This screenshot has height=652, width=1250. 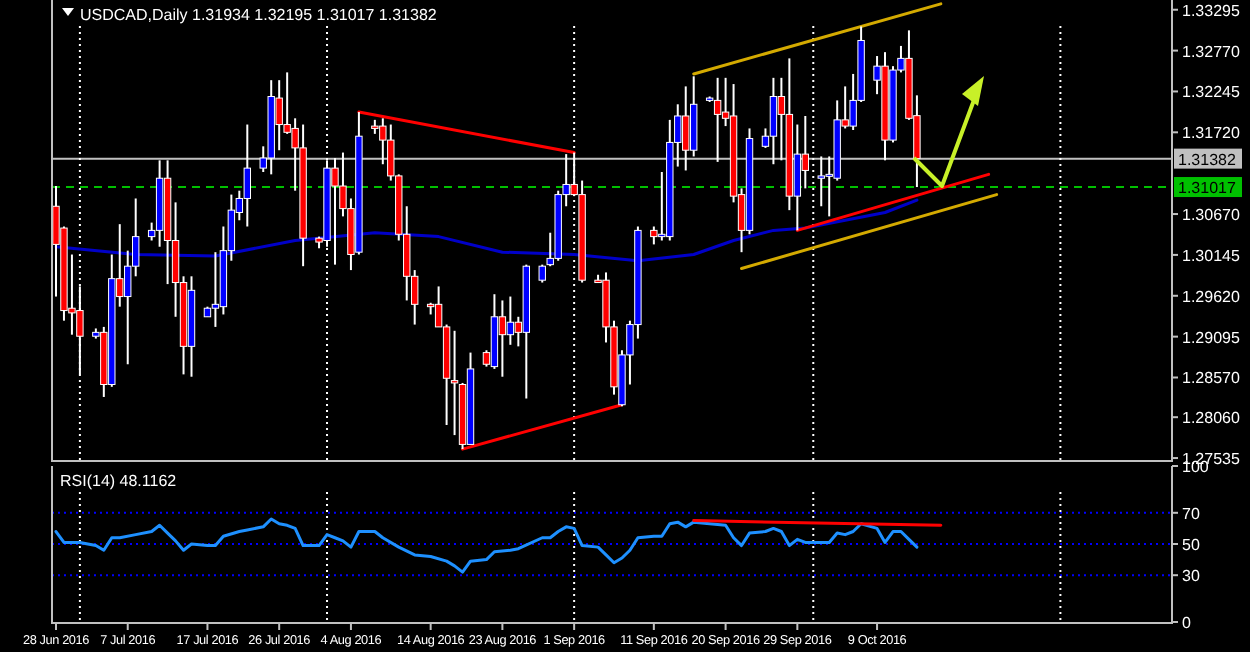 I want to click on chart-title: USDCAD,Daily 1.31934 1.32195 1.31017 1.31382, so click(x=259, y=15).